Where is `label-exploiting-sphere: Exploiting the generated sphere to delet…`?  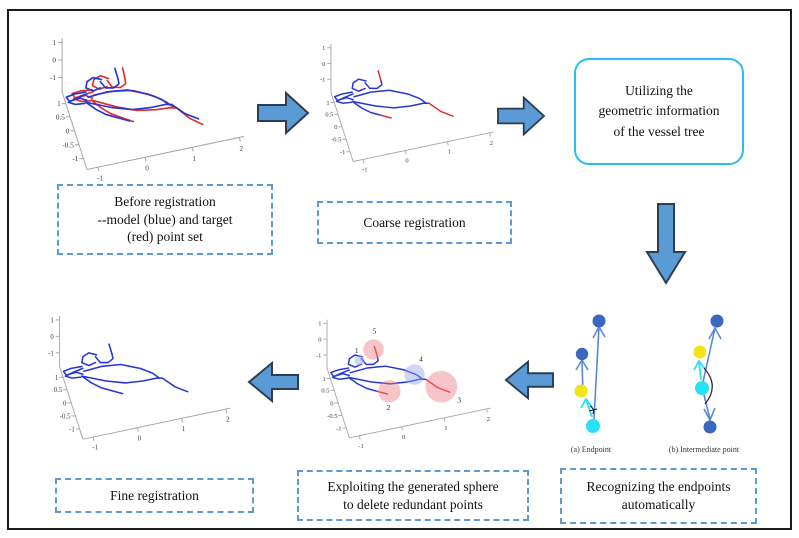 label-exploiting-sphere: Exploiting the generated sphere to delet… is located at coordinates (413, 495).